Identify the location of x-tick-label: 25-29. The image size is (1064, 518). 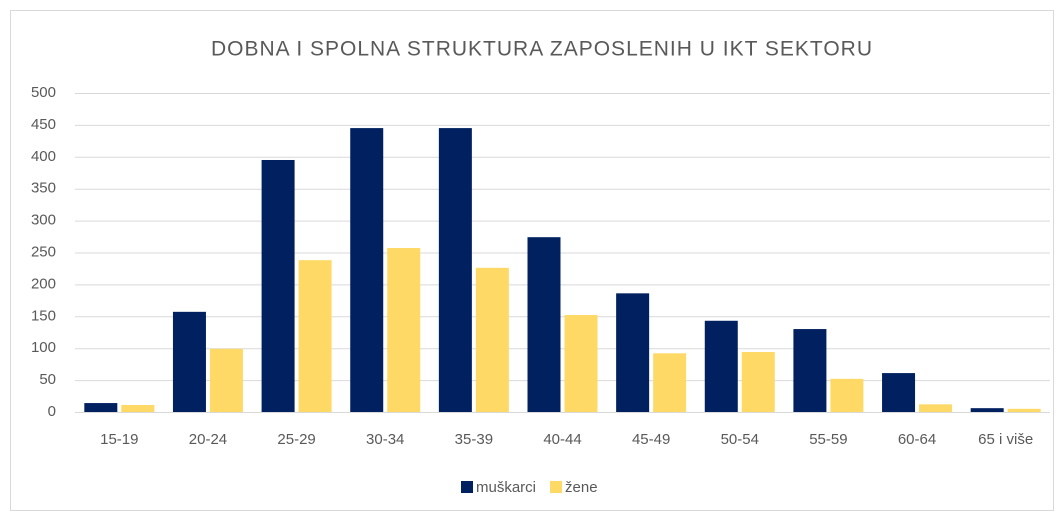
(296, 439).